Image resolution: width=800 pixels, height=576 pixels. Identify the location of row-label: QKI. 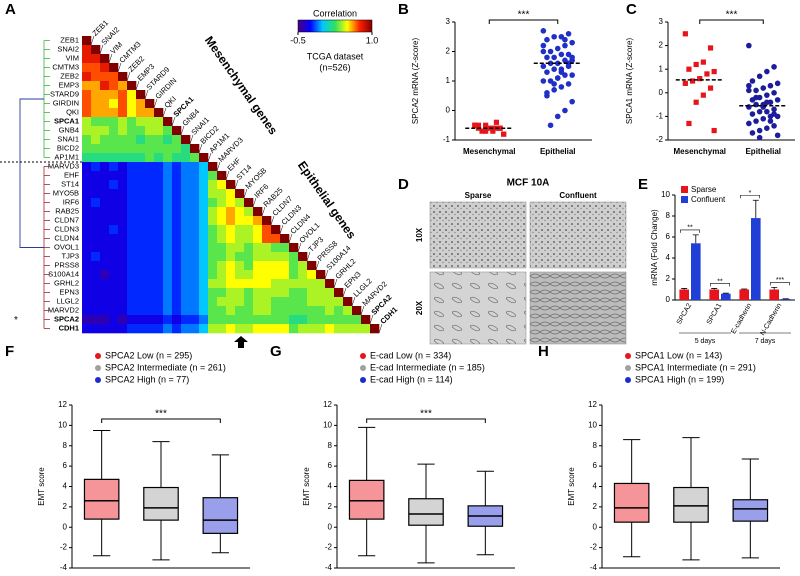
(72, 111).